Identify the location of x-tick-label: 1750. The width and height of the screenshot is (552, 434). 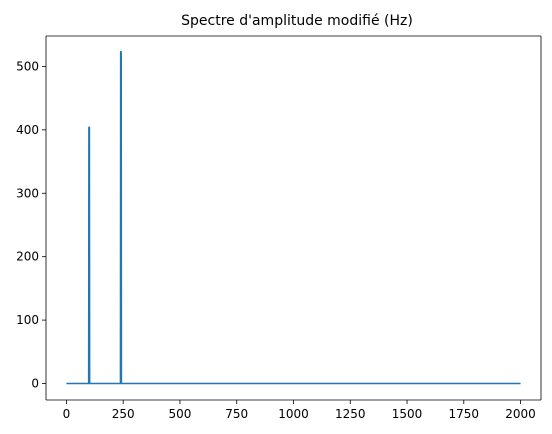
(464, 414).